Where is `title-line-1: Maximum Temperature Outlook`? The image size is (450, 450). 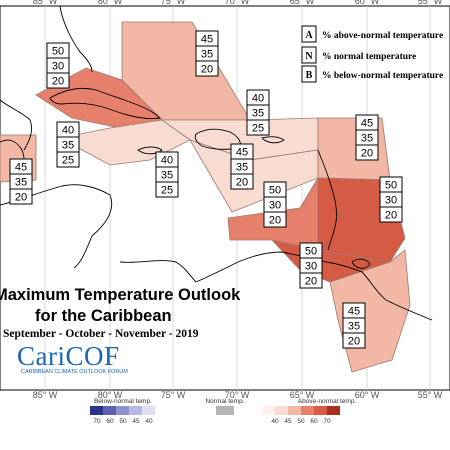
title-line-1: Maximum Temperature Outlook is located at coordinates (120, 295).